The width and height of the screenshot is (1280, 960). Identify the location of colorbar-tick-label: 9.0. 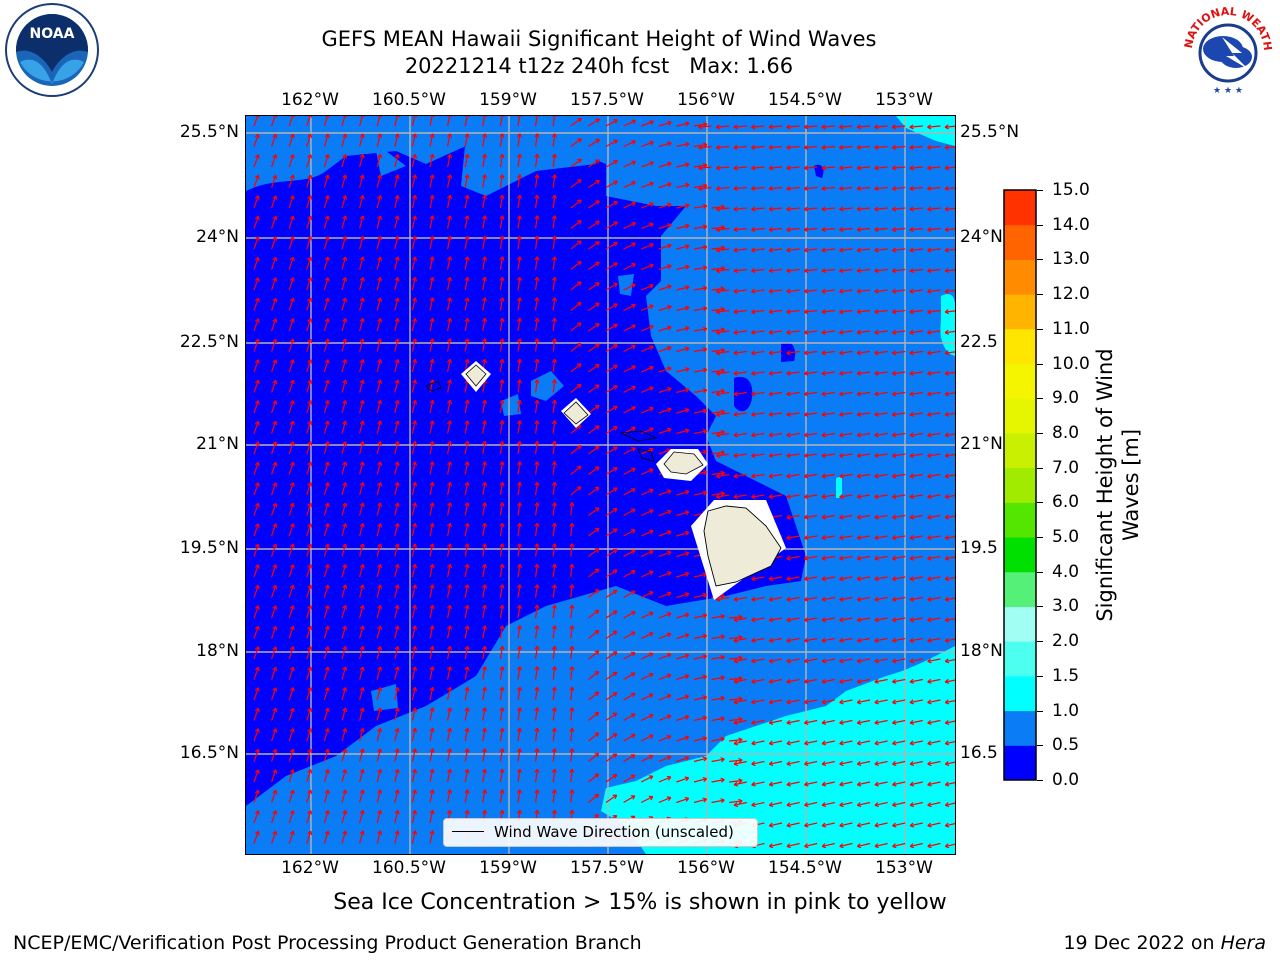
(1066, 398).